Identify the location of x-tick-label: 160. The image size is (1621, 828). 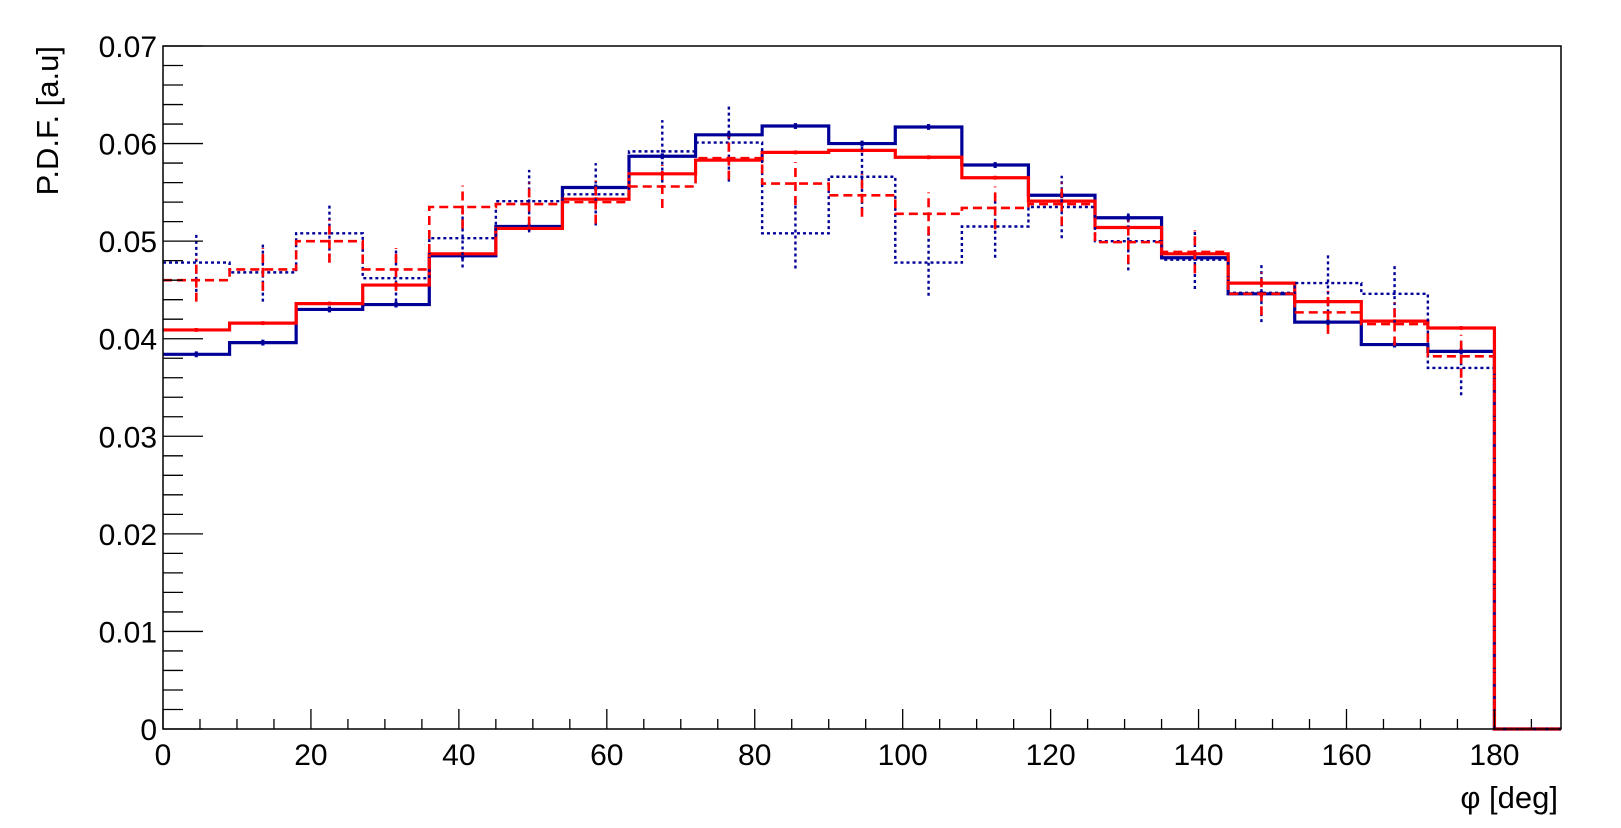
(1346, 755).